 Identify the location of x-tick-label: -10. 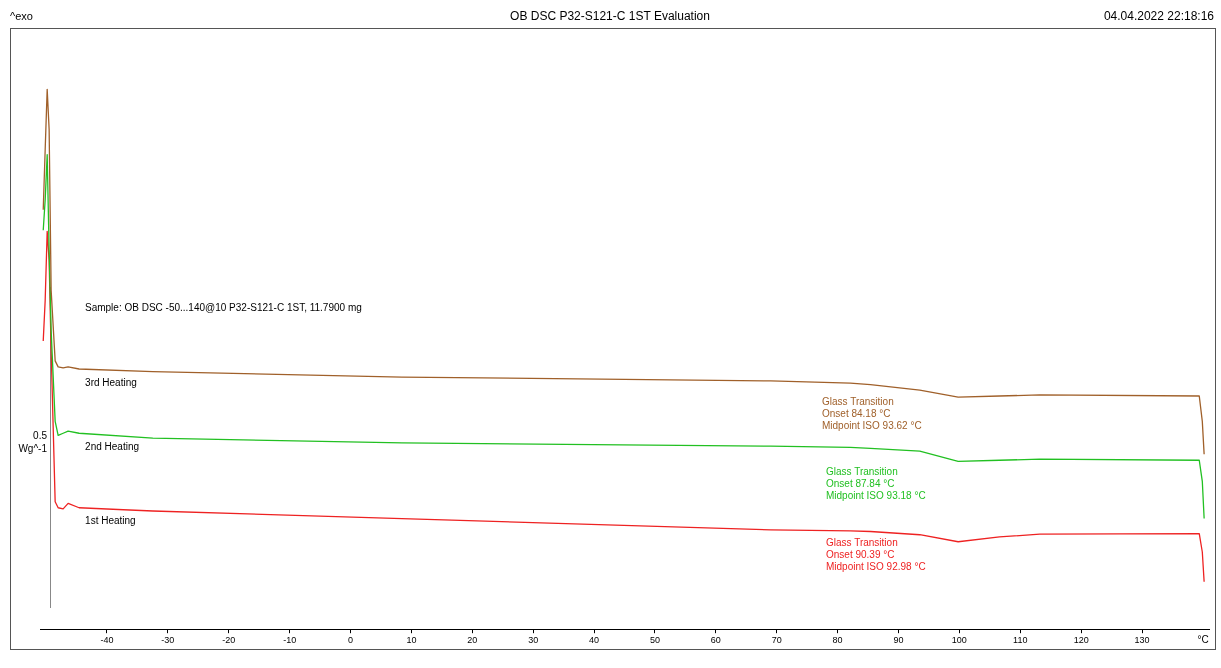
(290, 640).